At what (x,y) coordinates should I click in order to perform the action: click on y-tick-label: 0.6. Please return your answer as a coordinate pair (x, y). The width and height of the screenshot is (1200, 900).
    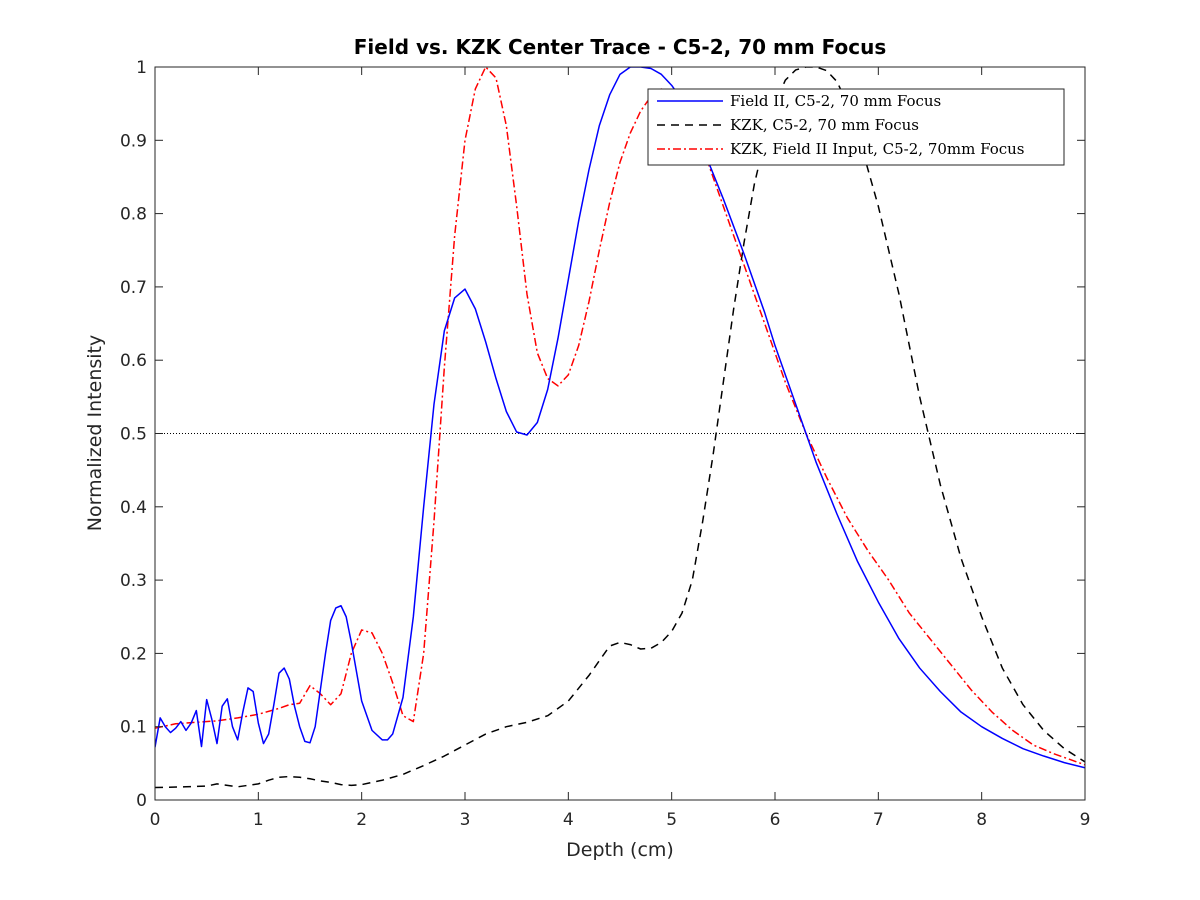
    Looking at the image, I should click on (133, 361).